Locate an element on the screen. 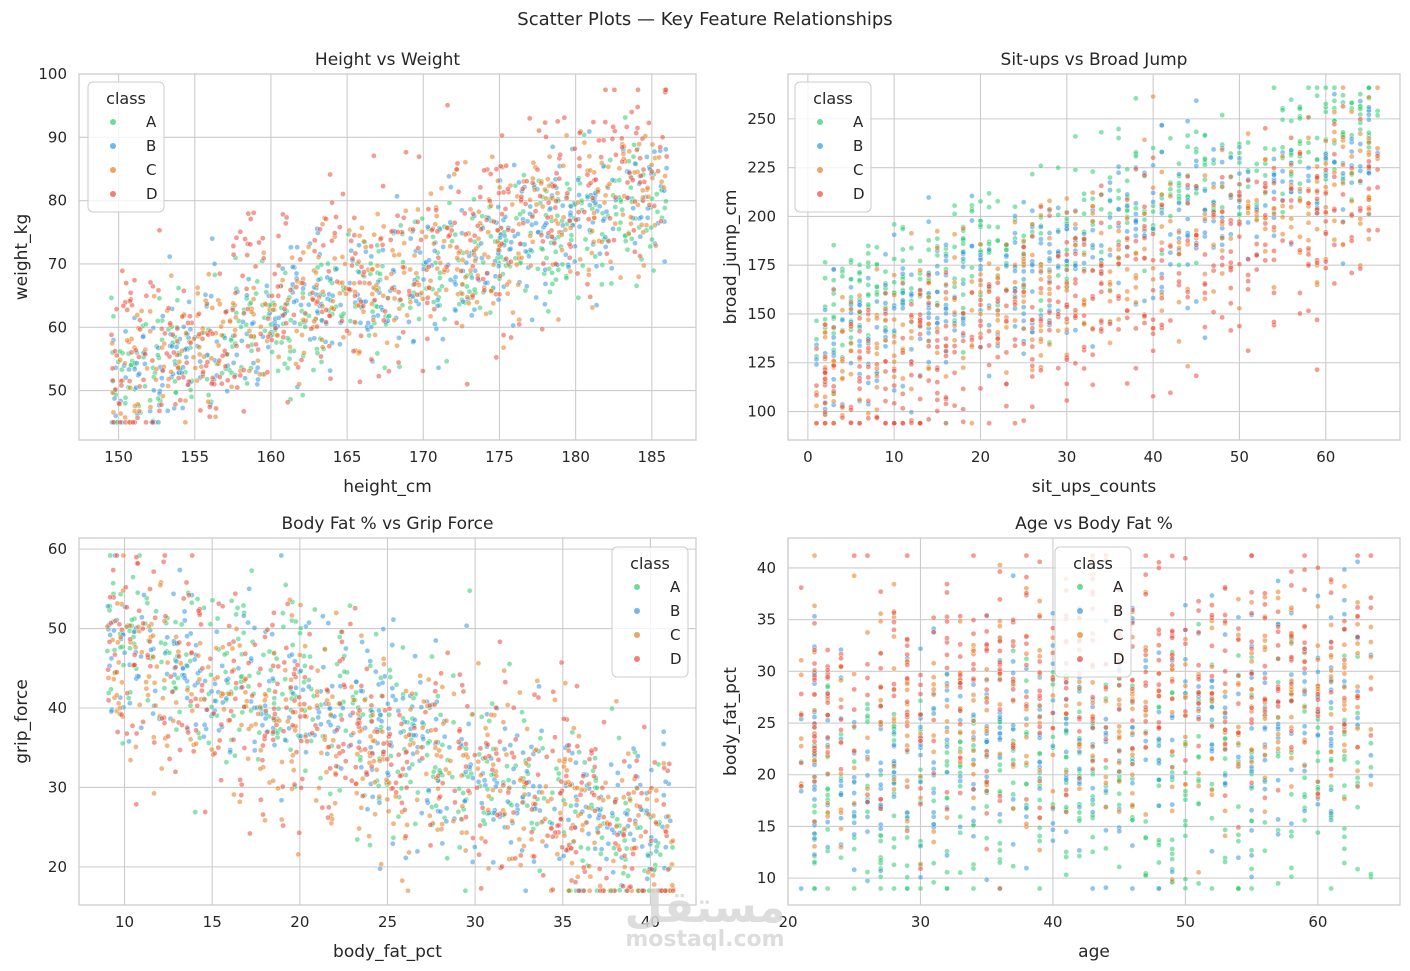 The width and height of the screenshot is (1410, 971). x-tick-label: 40 is located at coordinates (1153, 457).